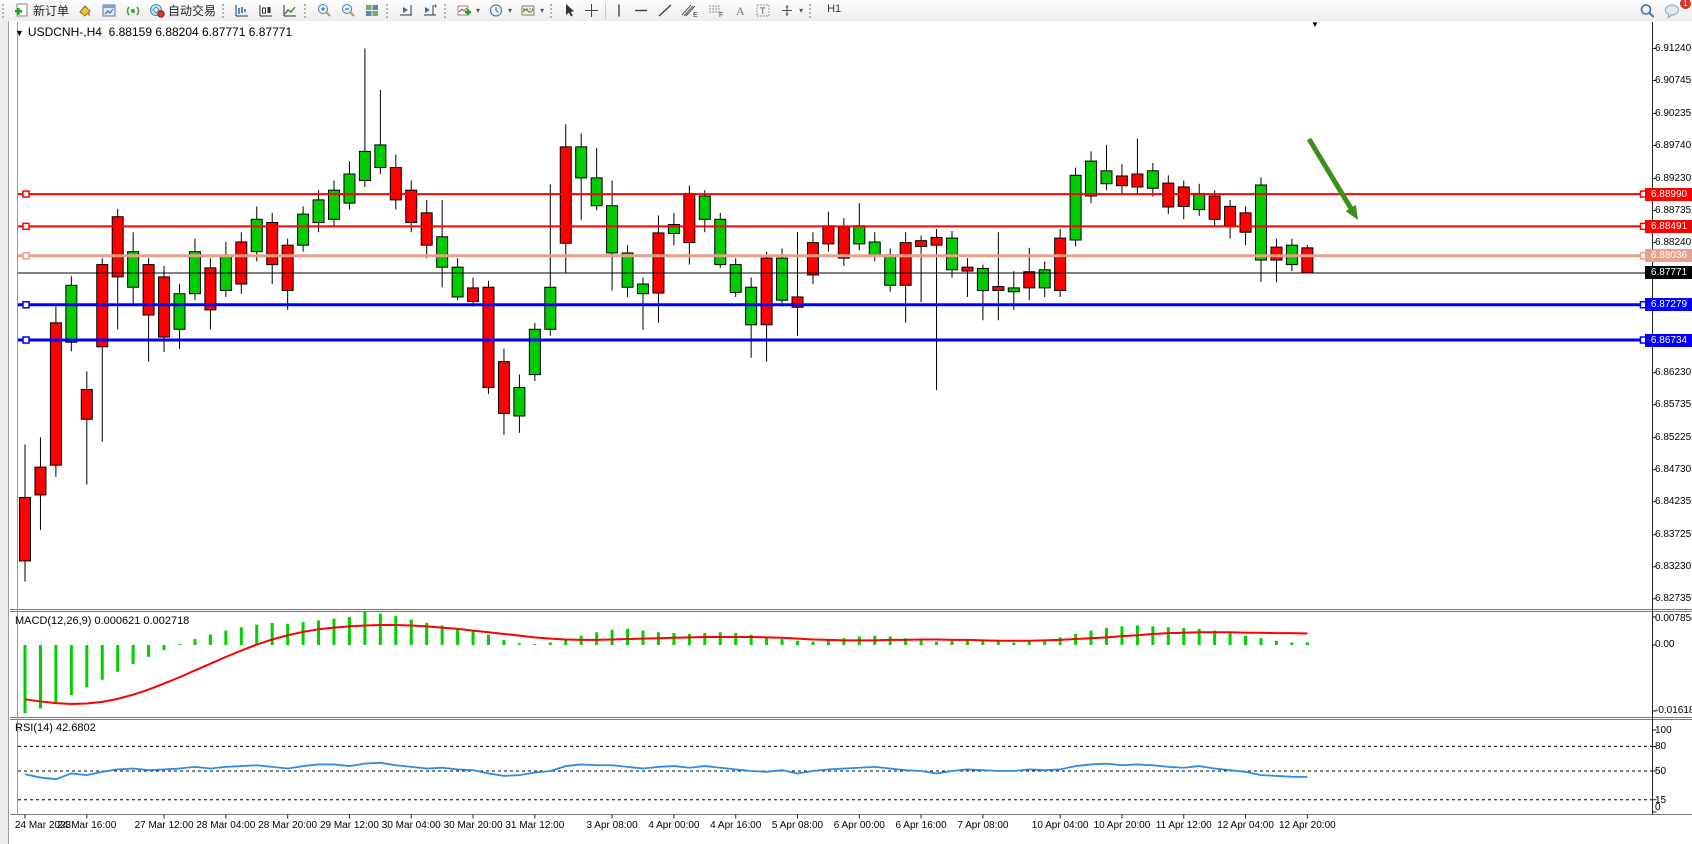 Image resolution: width=1692 pixels, height=844 pixels. I want to click on time-axis-label: 12 Apr 04:00, so click(1245, 825).